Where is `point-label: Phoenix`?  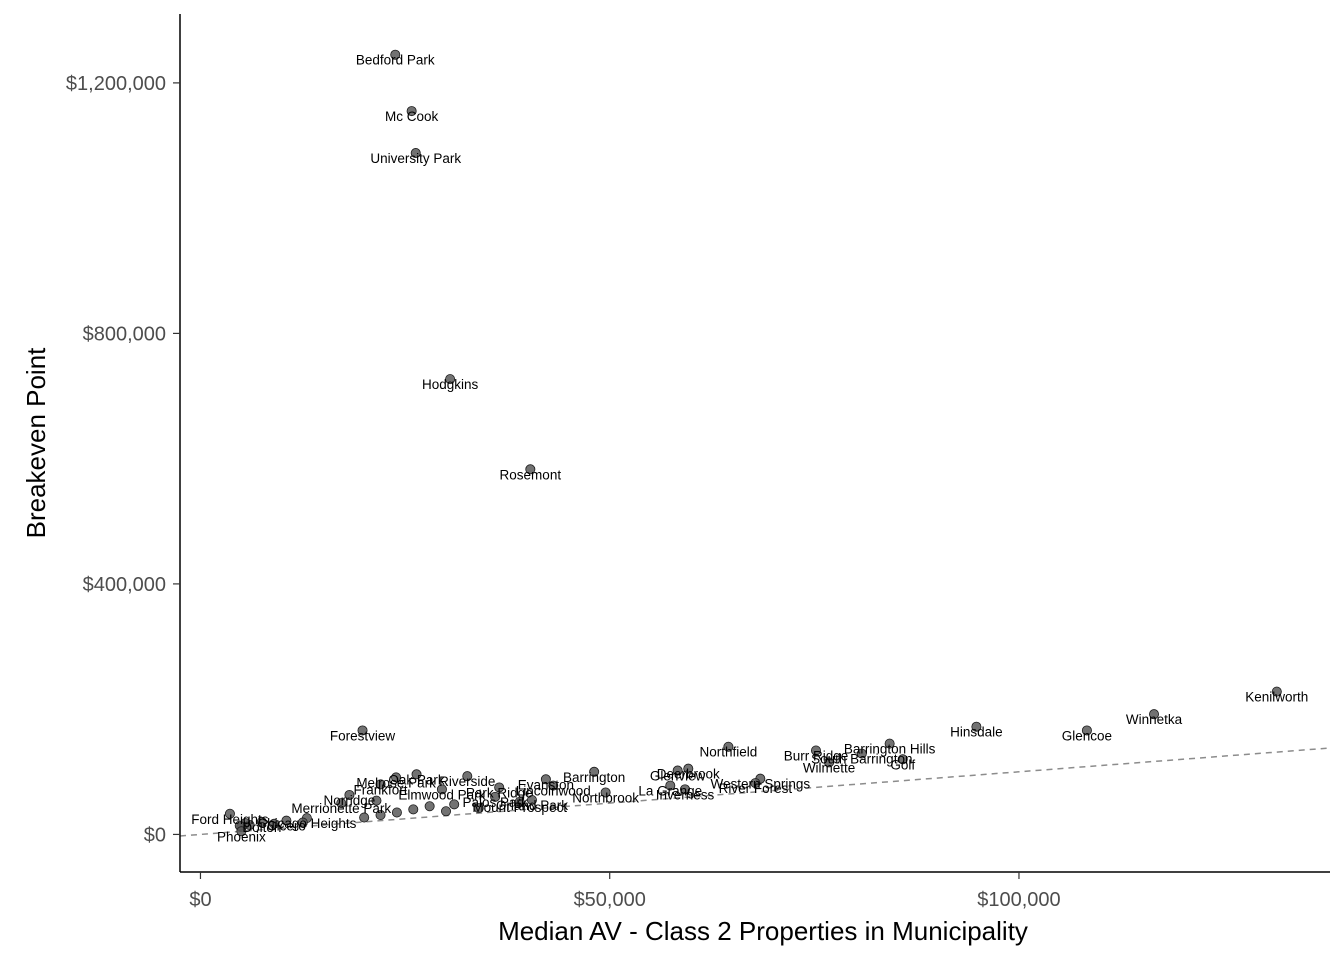 point-label: Phoenix is located at coordinates (241, 836).